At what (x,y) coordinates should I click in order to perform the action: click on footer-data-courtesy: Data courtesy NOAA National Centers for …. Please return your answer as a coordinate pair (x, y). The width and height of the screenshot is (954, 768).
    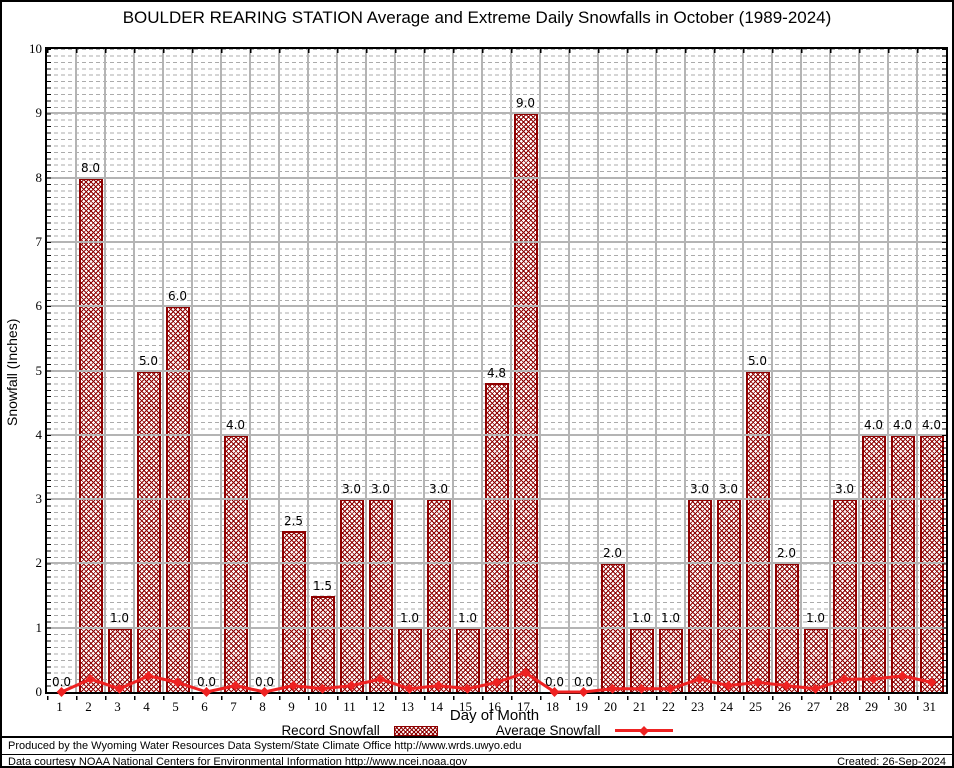
    Looking at the image, I should click on (238, 762).